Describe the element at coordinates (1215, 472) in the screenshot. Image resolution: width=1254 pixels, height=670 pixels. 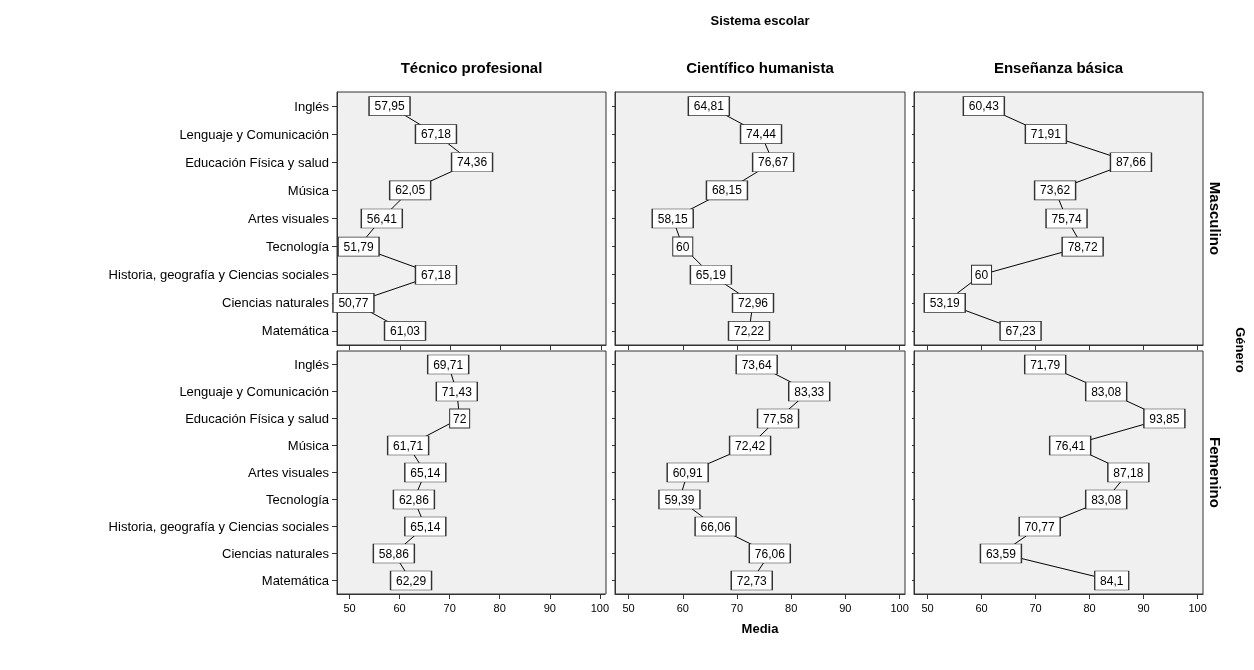
I see `y2-axis-title: Femenino` at that location.